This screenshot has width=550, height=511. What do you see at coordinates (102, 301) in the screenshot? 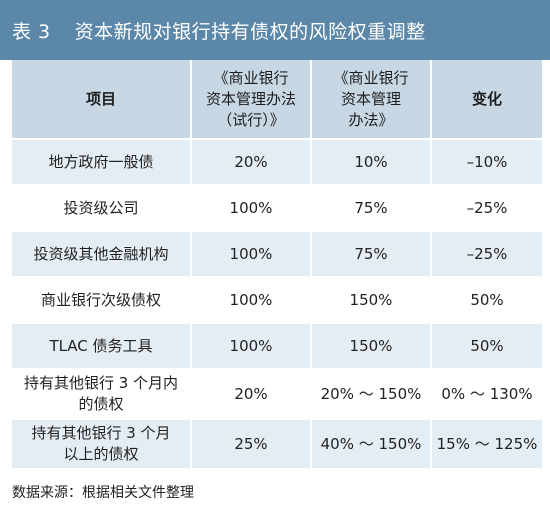
I see `cell-item: 商业银行次级债权` at bounding box center [102, 301].